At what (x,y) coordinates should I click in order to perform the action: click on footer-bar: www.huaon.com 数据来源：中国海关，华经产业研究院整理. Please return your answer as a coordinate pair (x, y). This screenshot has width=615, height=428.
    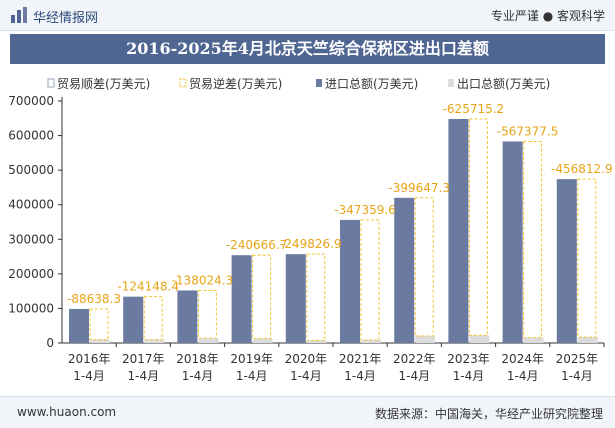
    Looking at the image, I should click on (307, 412).